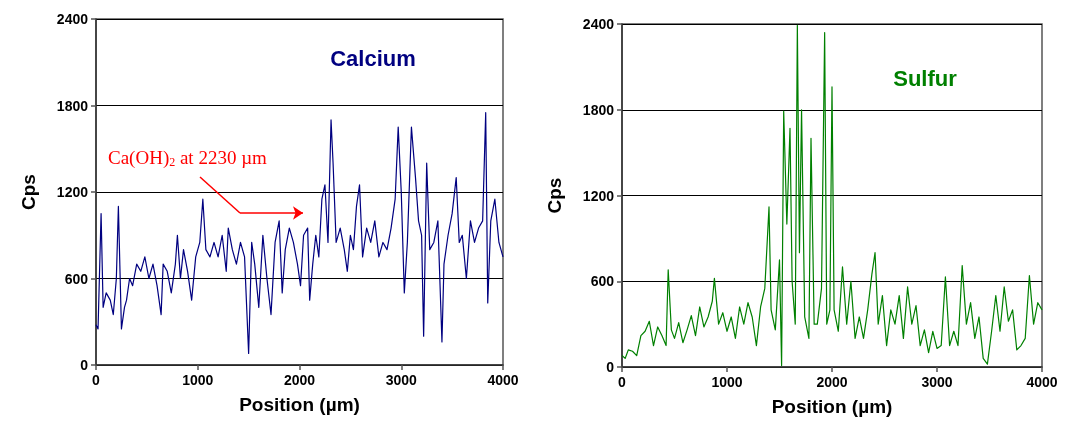 Image resolution: width=1067 pixels, height=433 pixels. I want to click on text: Calcium, so click(373, 58).